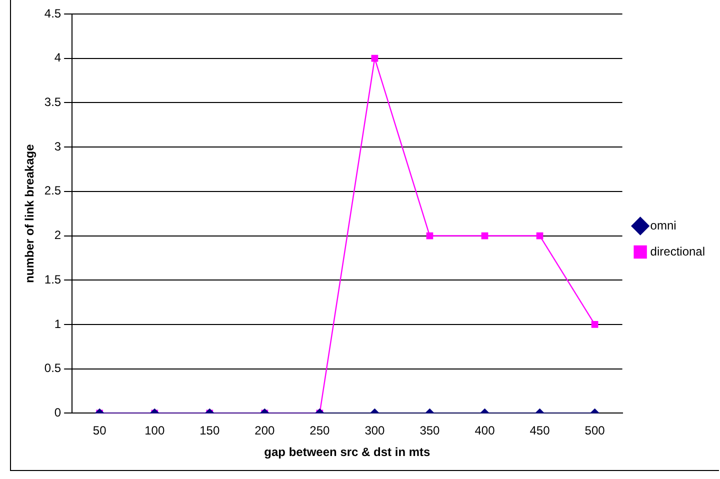  I want to click on x-tick-label: 300, so click(375, 431).